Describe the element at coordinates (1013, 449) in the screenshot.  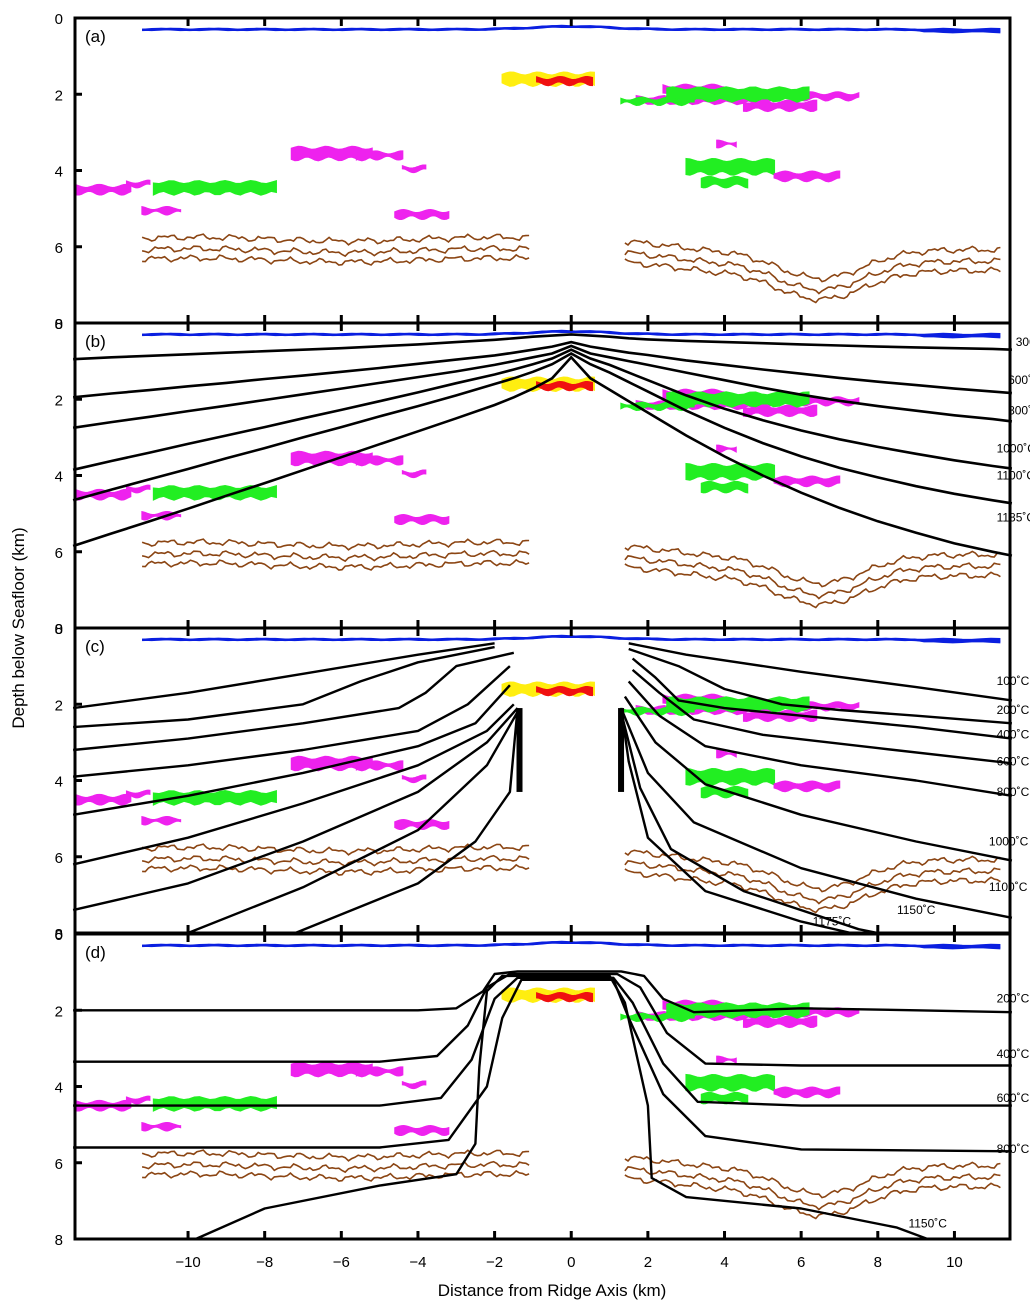
I see `isotherm-label: 1000˚C` at that location.